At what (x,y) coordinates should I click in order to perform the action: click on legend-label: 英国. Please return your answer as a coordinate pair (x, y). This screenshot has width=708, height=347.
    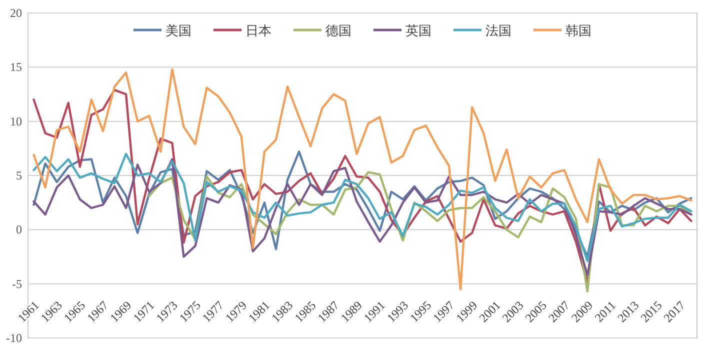
    Looking at the image, I should click on (419, 31).